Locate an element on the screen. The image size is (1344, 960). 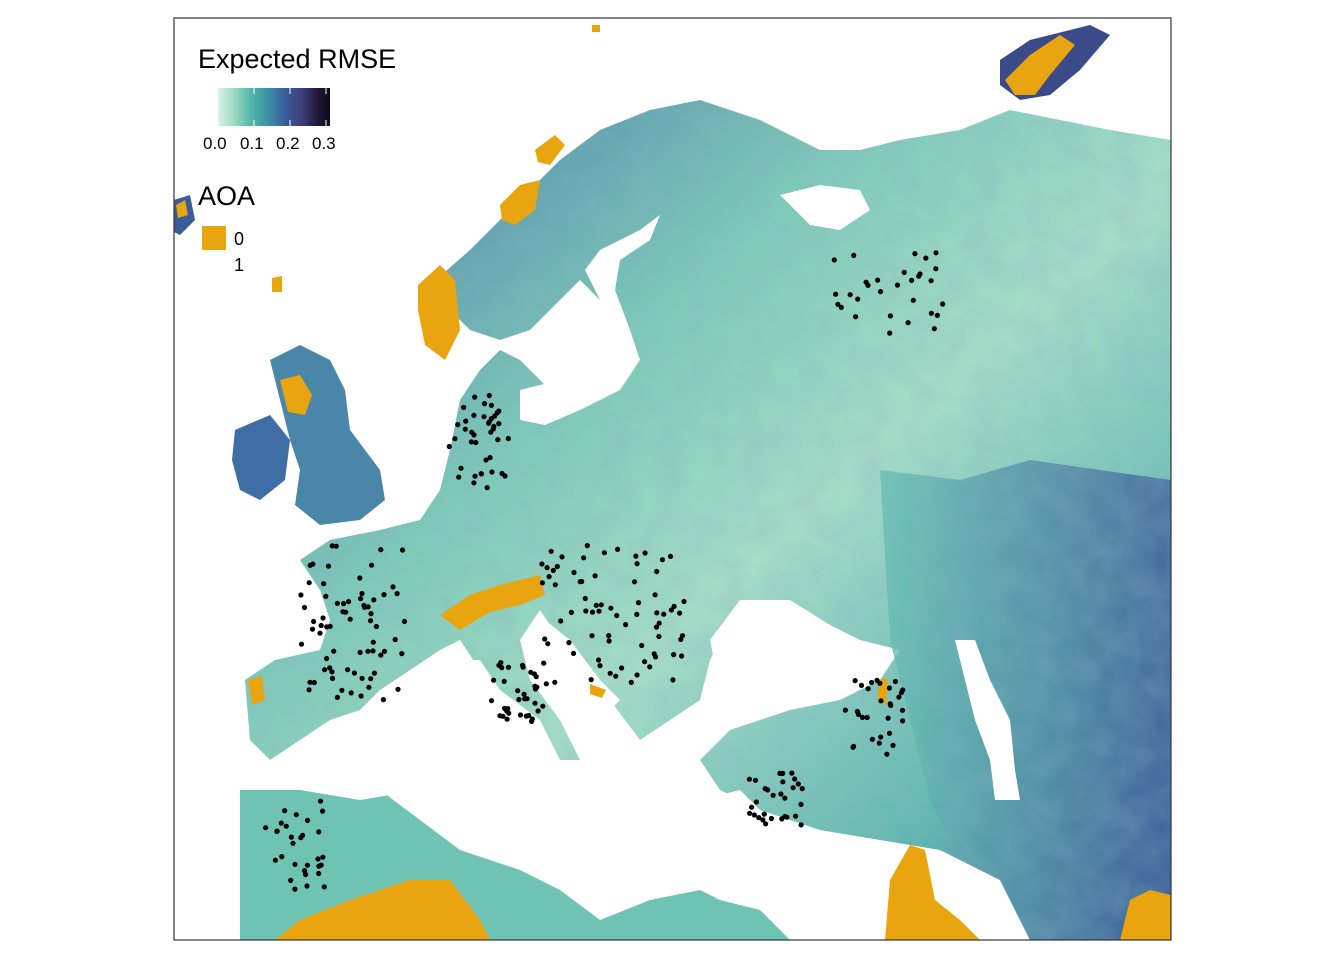
aoa0-sahara-west is located at coordinates (382, 910).